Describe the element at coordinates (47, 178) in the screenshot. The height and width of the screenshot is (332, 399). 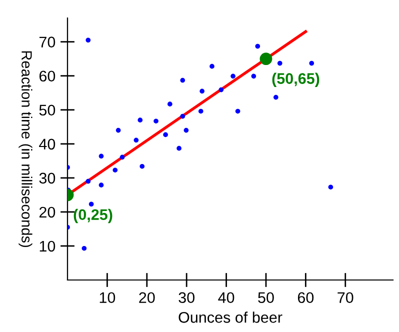
I see `y-tick-label: 30` at that location.